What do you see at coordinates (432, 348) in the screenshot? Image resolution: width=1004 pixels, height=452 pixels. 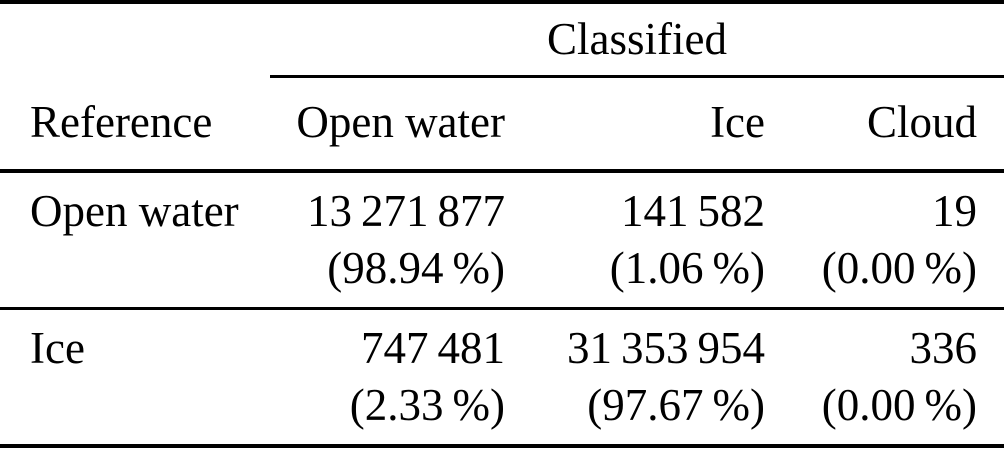 I see `cell-count: 747 481` at bounding box center [432, 348].